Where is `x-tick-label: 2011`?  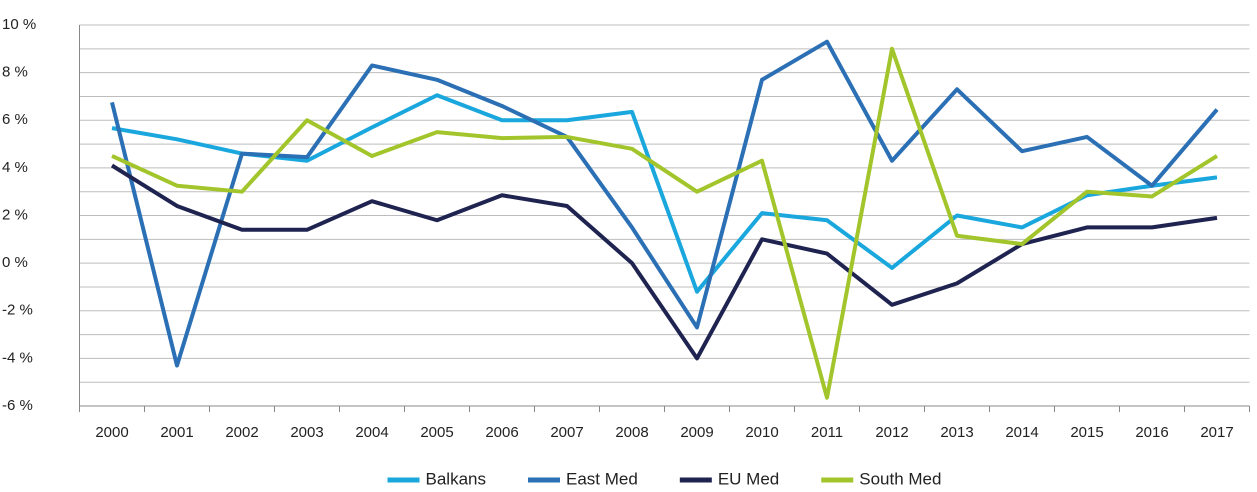
x-tick-label: 2011 is located at coordinates (827, 432).